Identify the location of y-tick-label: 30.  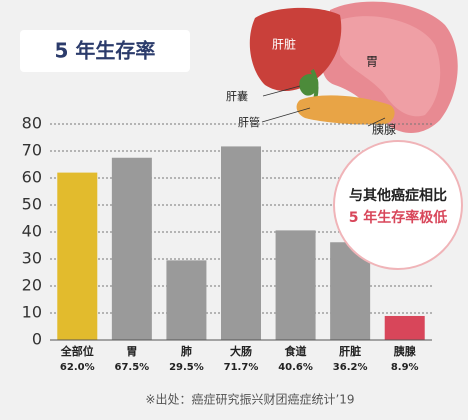
(32, 258).